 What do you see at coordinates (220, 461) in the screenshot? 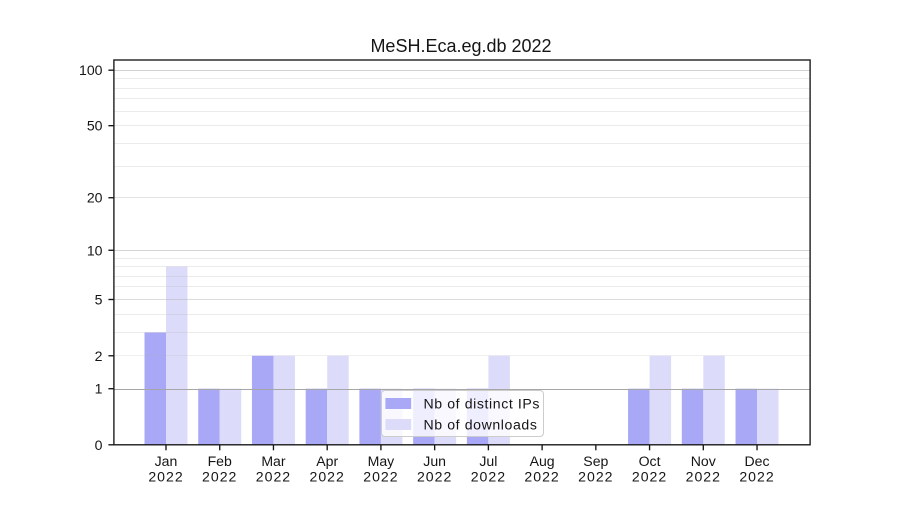
I see `svg-text: Feb` at bounding box center [220, 461].